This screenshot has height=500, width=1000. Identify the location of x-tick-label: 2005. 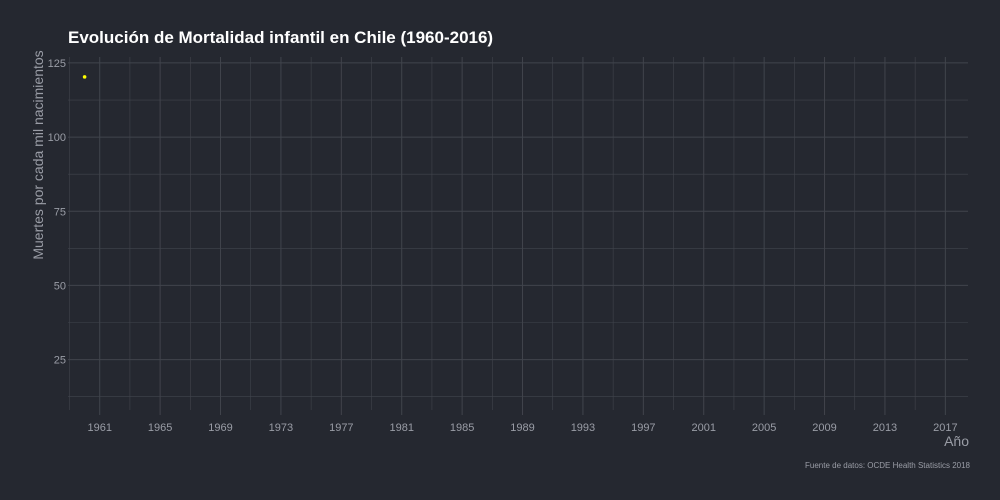
(764, 428).